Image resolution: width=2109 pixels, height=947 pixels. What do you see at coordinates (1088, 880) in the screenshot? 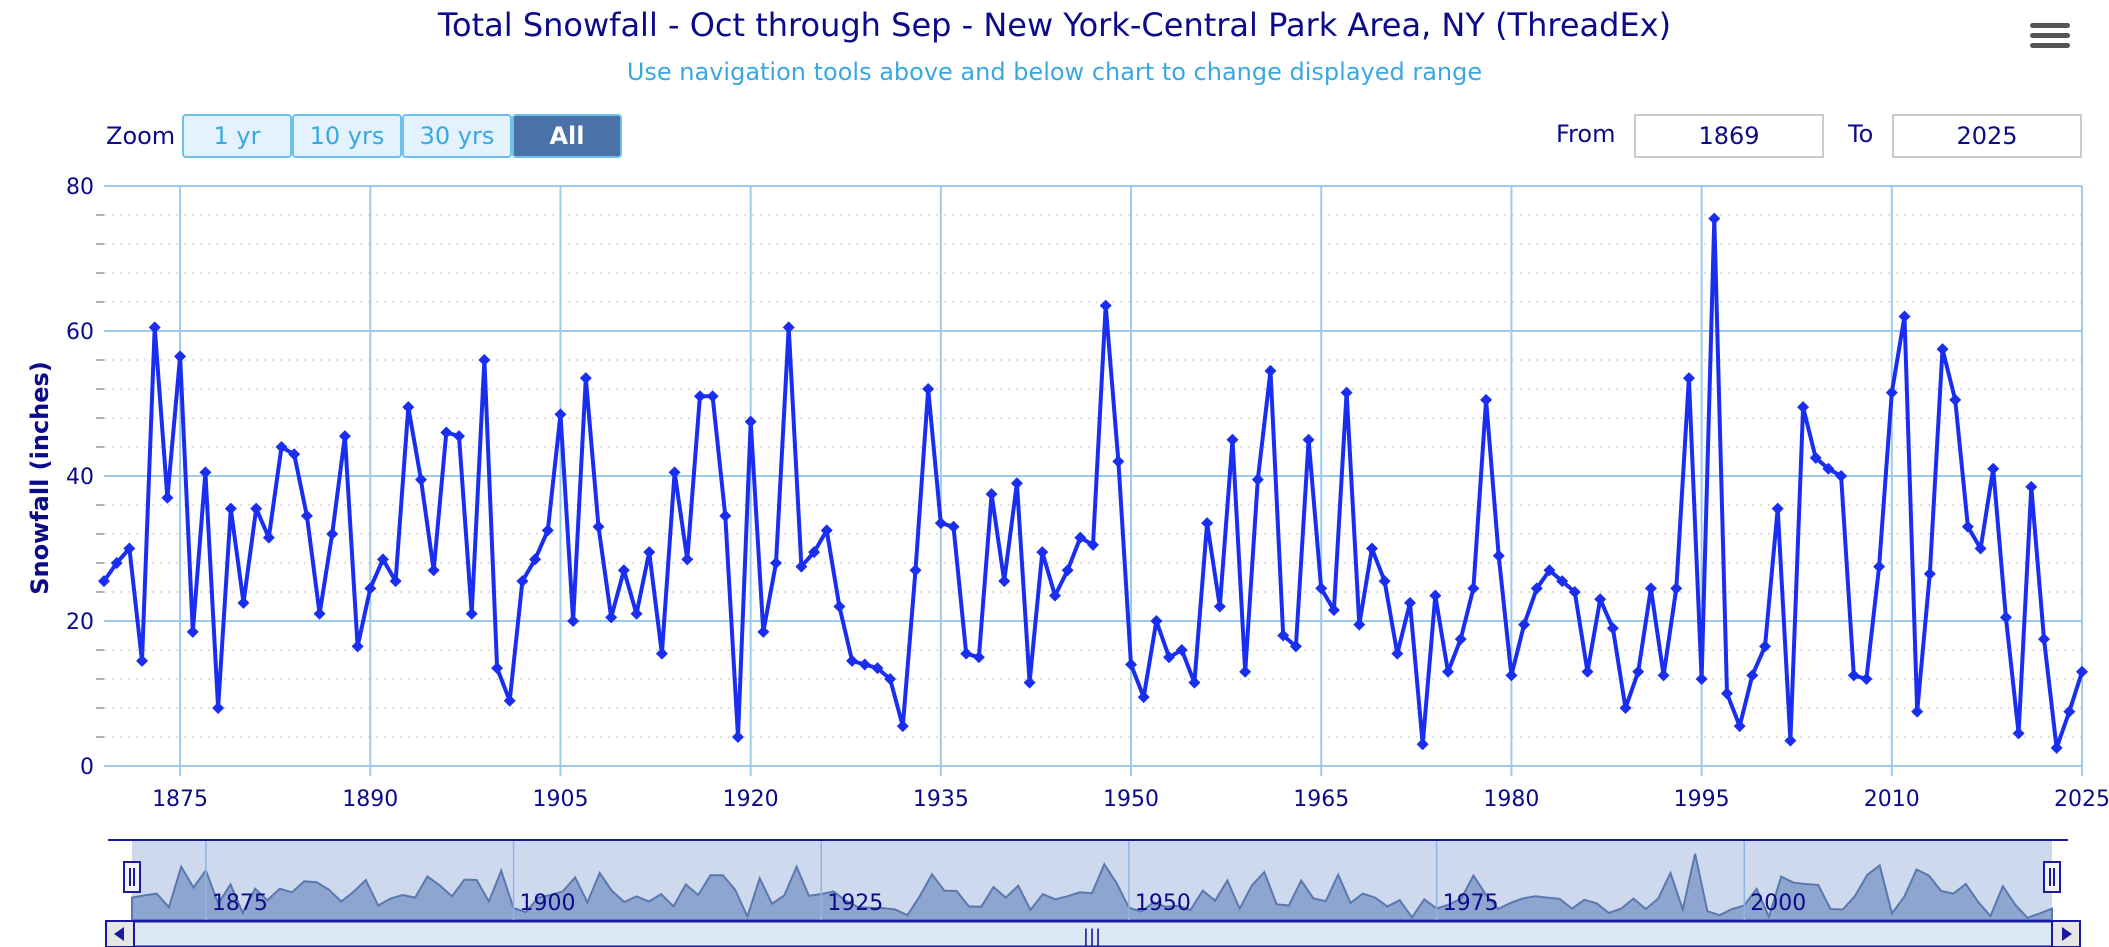
I see `navigator: 1875 1900 1925 1950 1975 2000` at bounding box center [1088, 880].